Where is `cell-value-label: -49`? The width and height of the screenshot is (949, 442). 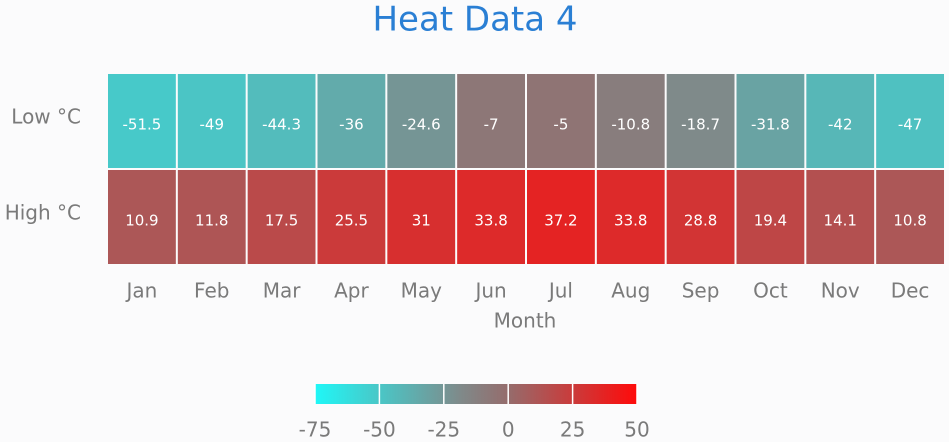 cell-value-label: -49 is located at coordinates (212, 125).